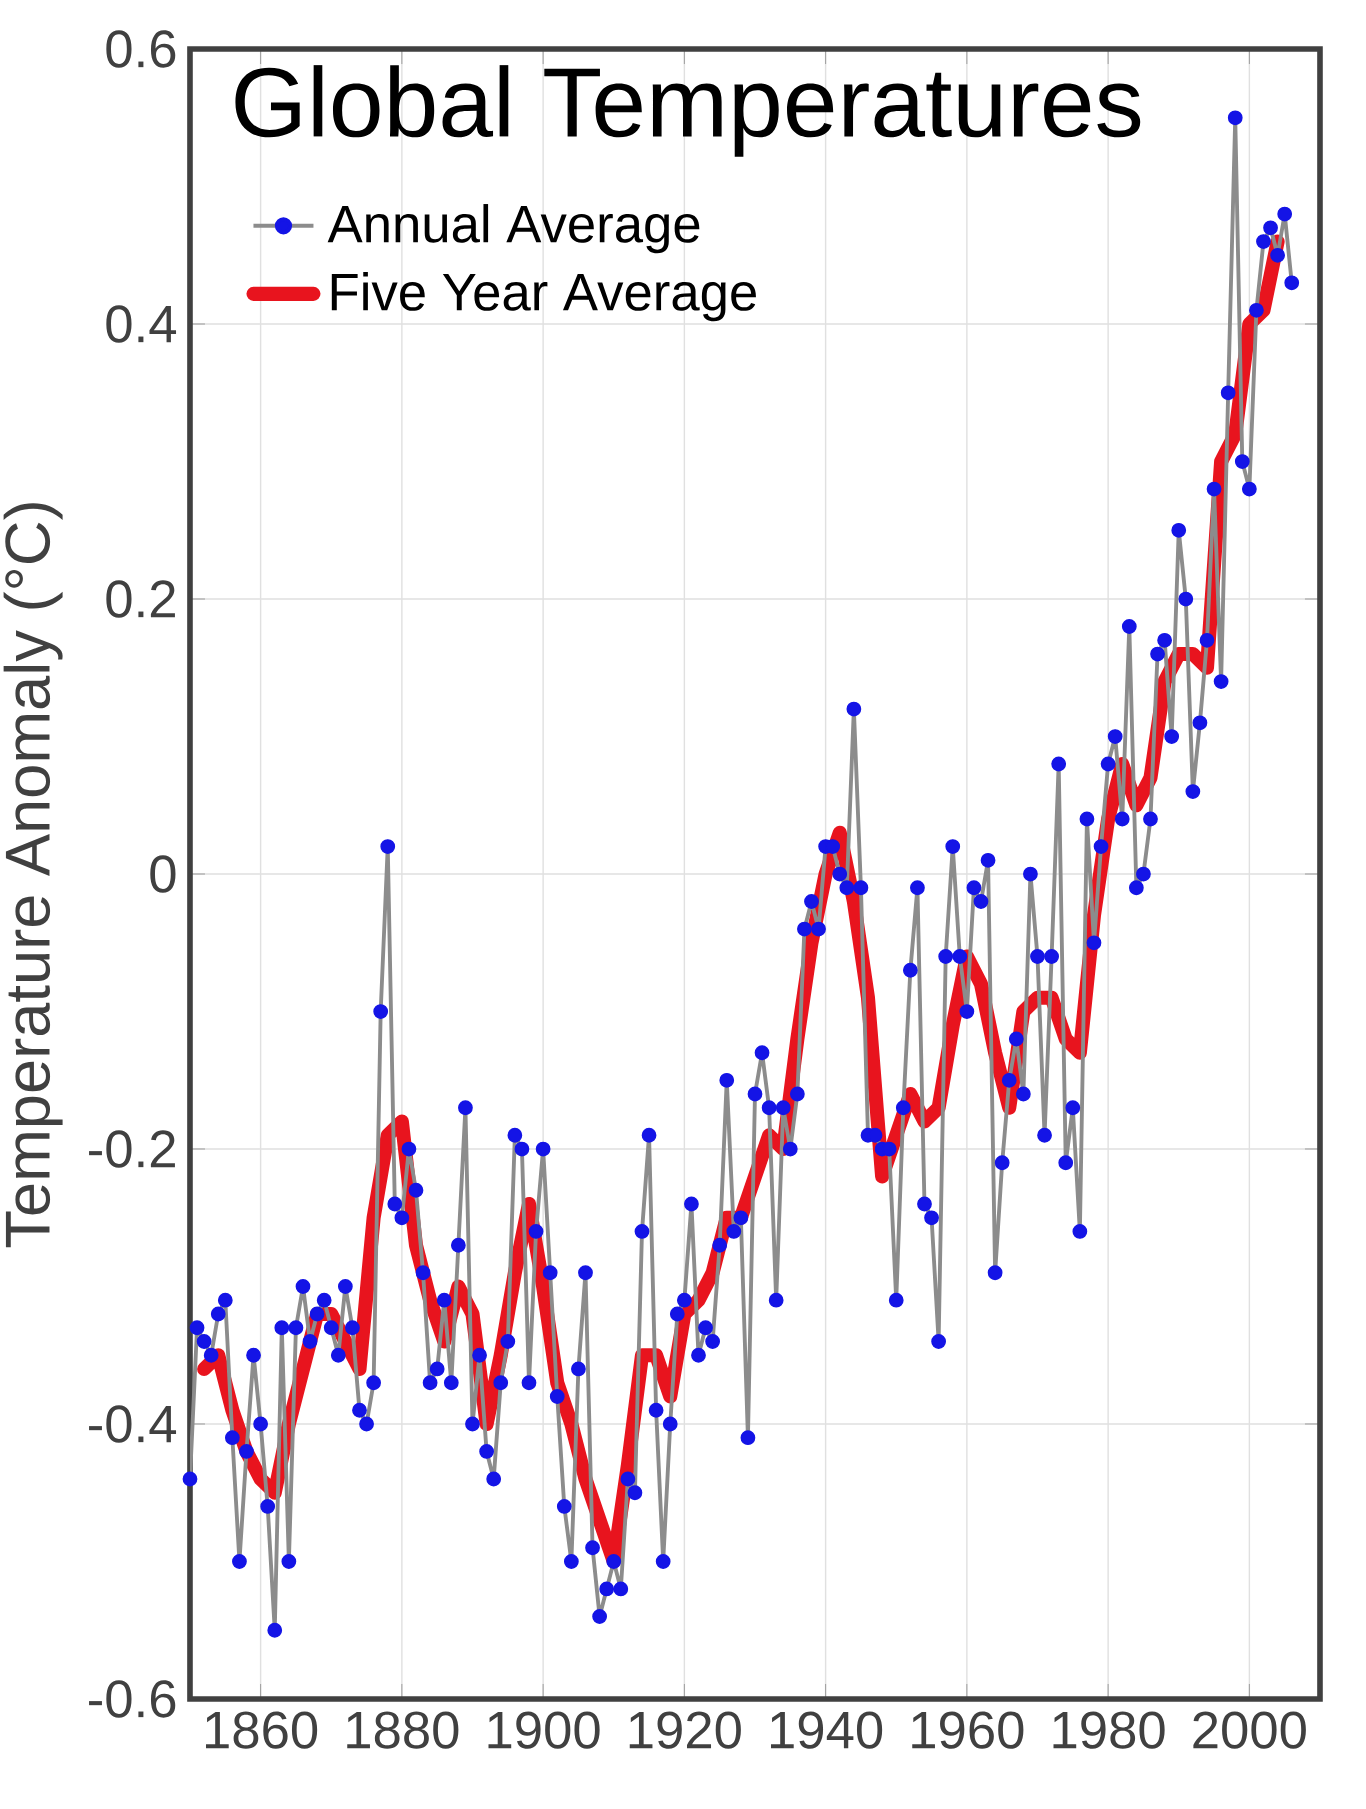 Image resolution: width=1366 pixels, height=1809 pixels. Describe the element at coordinates (132, 1699) in the screenshot. I see `y-tick-label: -0.6` at that location.